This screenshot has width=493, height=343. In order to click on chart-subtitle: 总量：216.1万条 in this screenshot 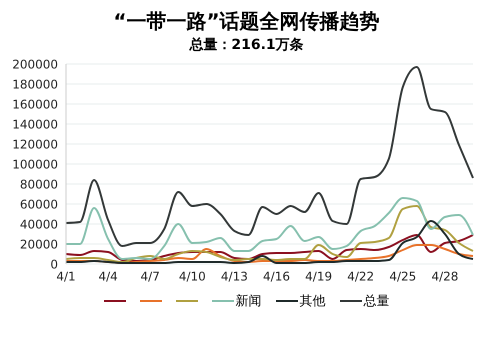, I will do `click(246, 45)`.